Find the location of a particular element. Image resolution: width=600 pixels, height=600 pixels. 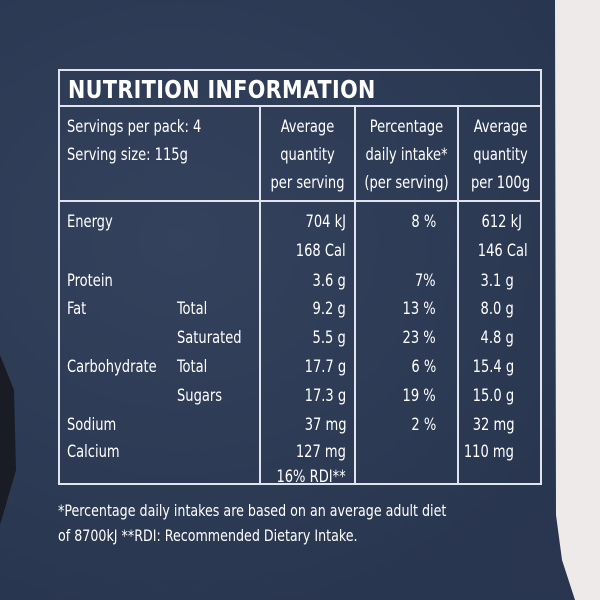

header-daily-intake-line3: (per serving) is located at coordinates (406, 182).